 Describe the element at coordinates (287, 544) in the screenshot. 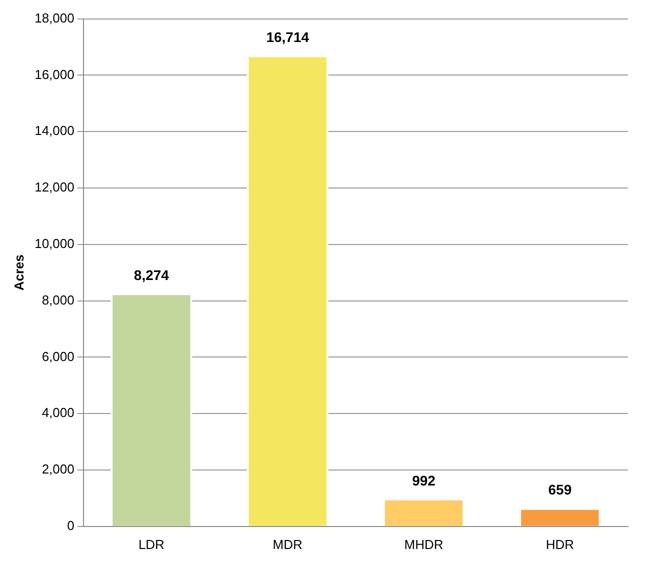

I see `x-tick-label: MDR` at that location.